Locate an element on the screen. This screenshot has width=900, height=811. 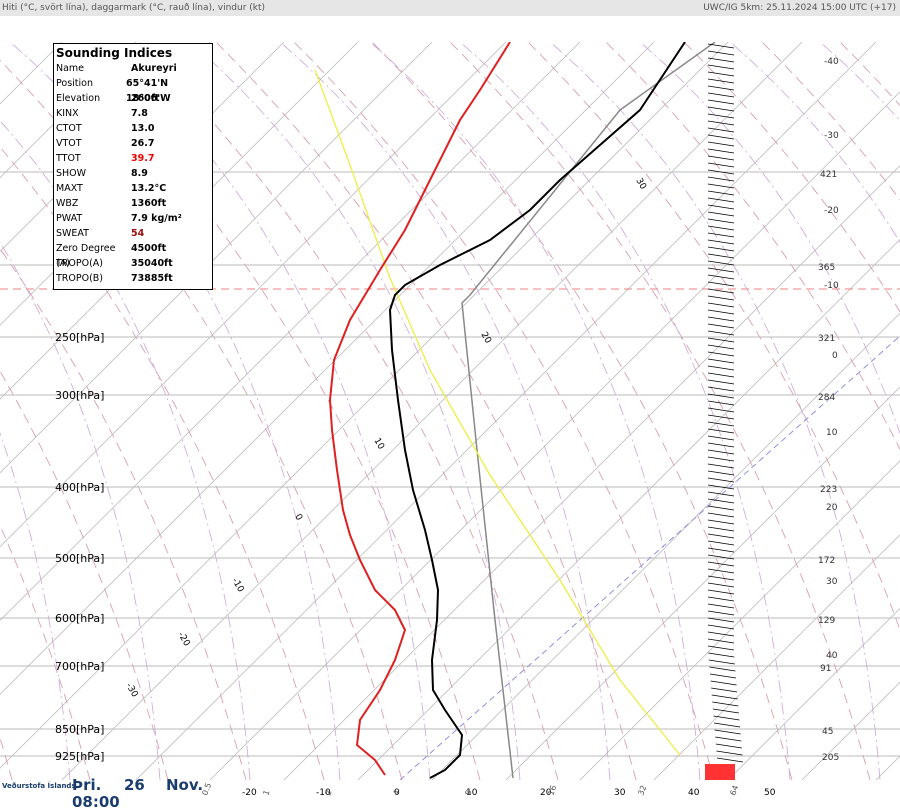
index-name: TROPO(B) is located at coordinates (80, 278).